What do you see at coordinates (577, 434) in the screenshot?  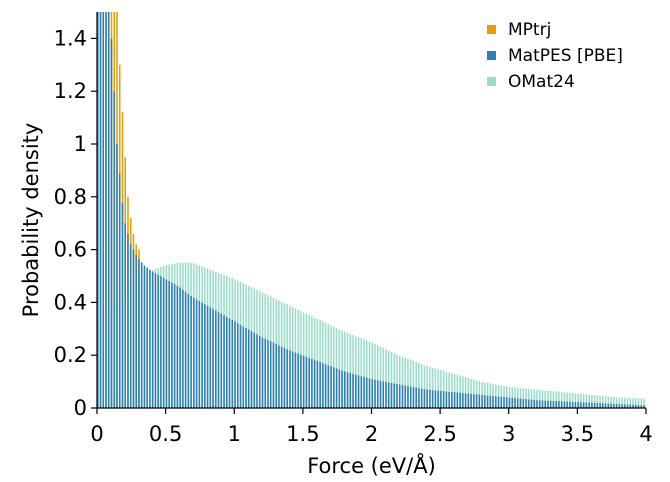 I see `x-tick-label: 3.5` at bounding box center [577, 434].